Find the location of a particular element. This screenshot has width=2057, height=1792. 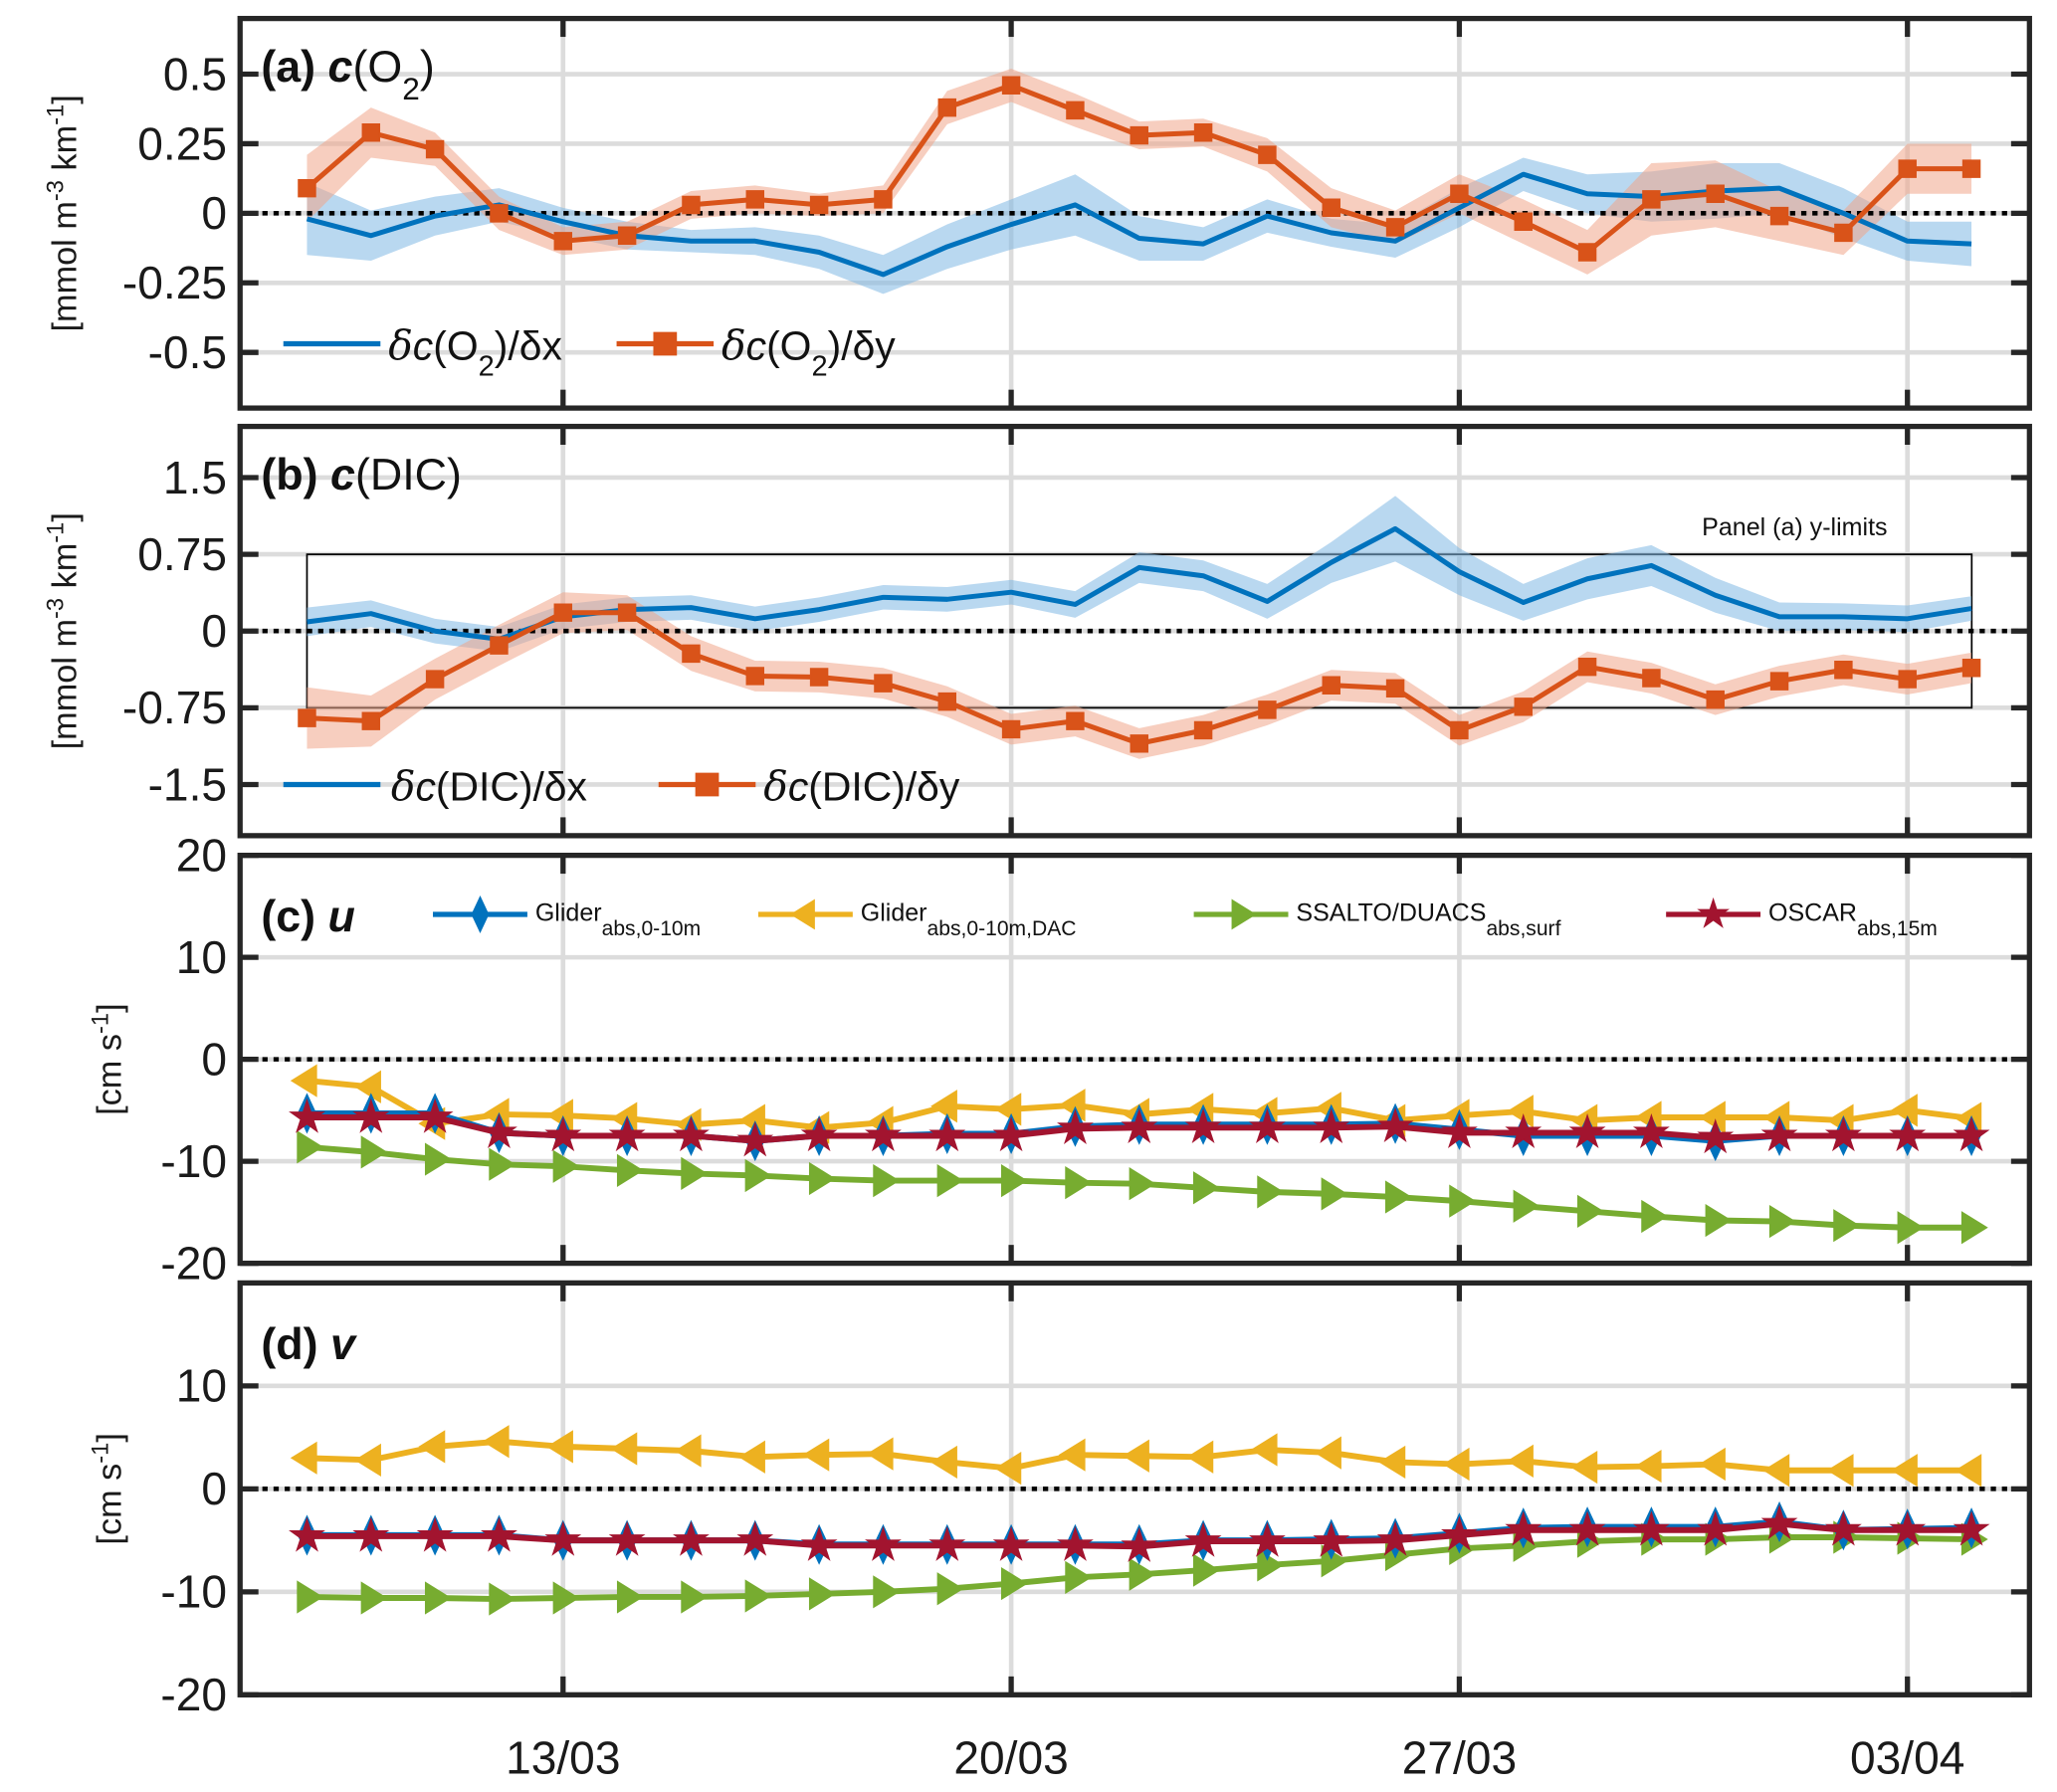

panel-title: (a) c(O2) is located at coordinates (347, 74).